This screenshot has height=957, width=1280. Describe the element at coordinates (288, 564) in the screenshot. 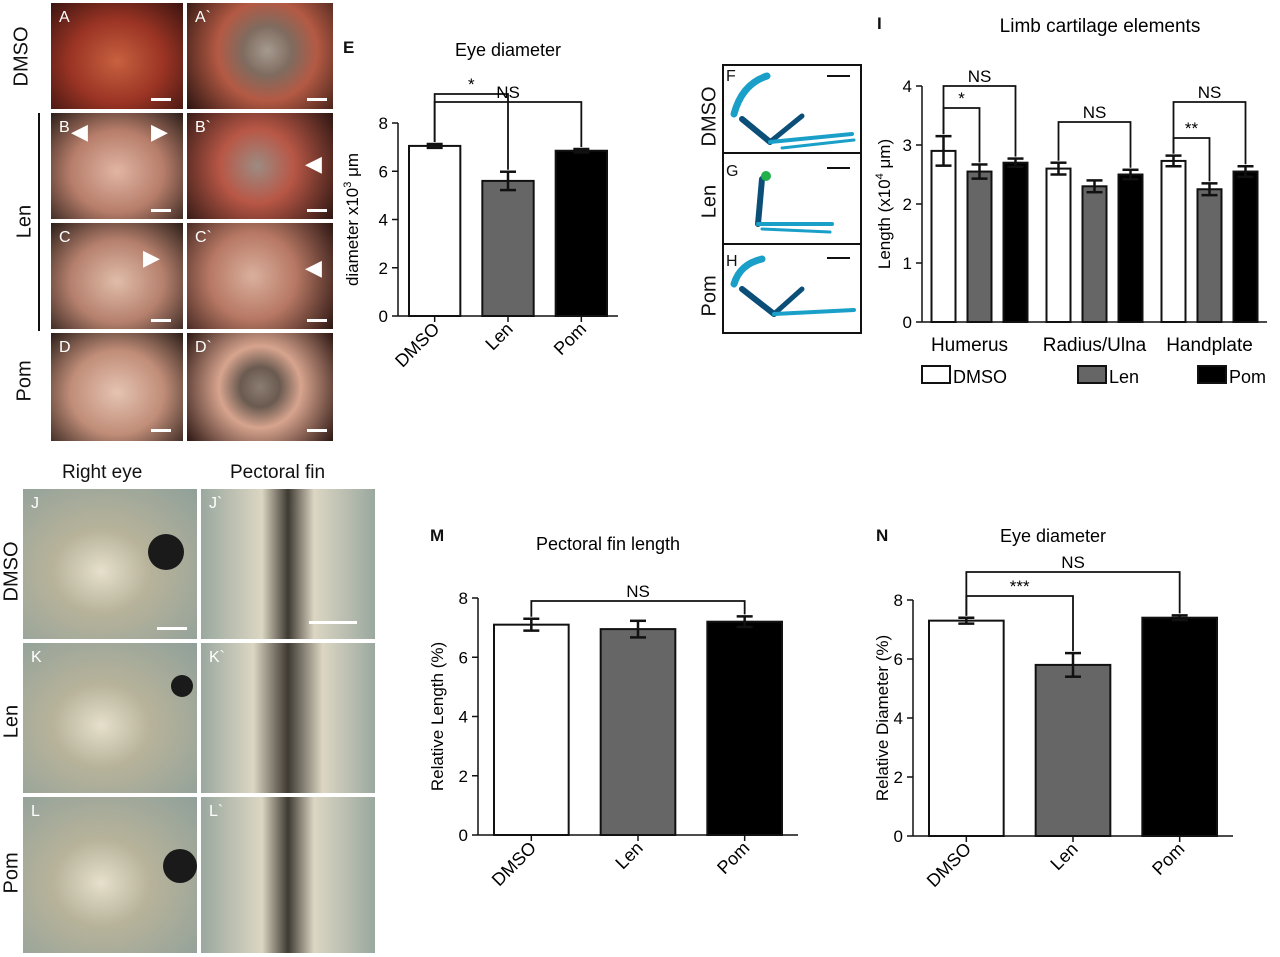

I see `photo-J-prime: J`` at that location.